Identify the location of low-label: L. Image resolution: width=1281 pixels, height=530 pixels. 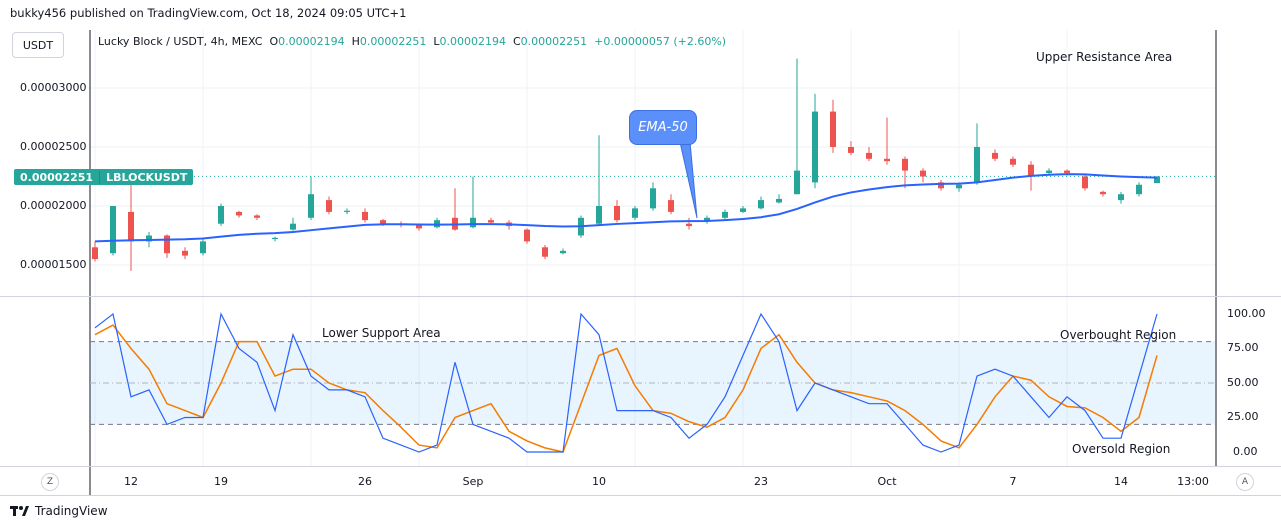
(436, 41).